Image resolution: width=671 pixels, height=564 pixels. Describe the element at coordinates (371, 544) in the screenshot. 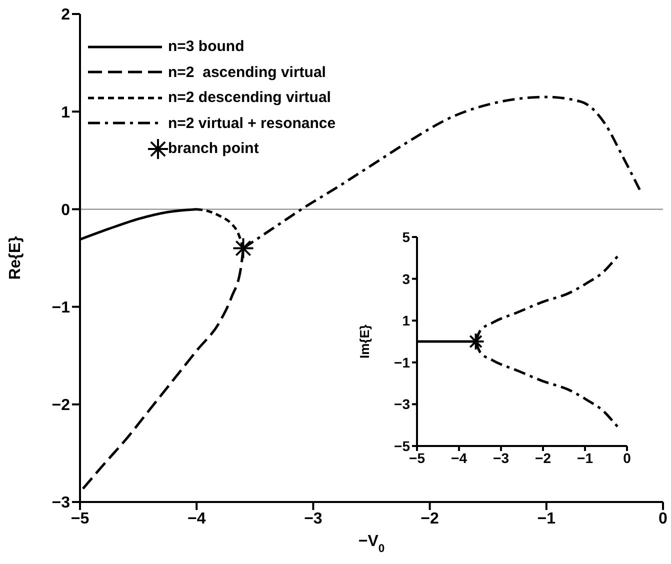

I see `x-axis-title: −V$_{0}$` at that location.